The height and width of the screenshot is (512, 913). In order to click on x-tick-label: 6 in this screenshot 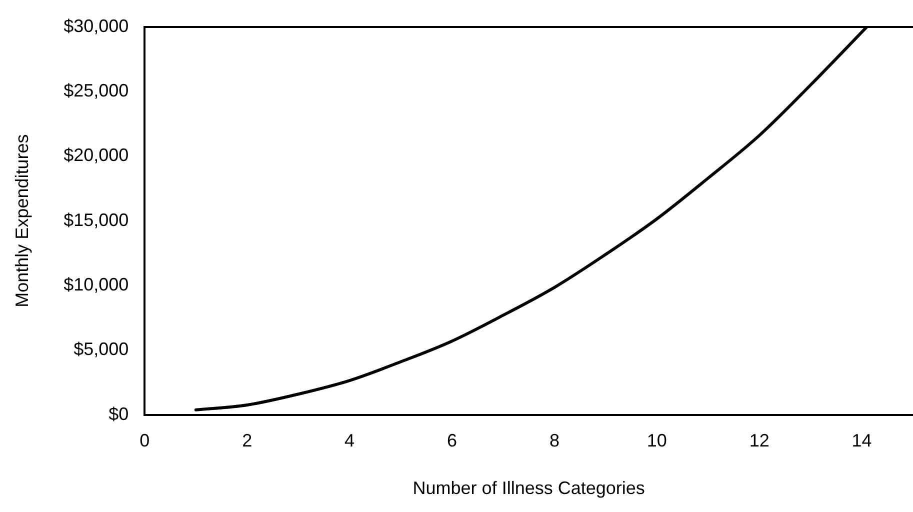, I will do `click(452, 440)`.